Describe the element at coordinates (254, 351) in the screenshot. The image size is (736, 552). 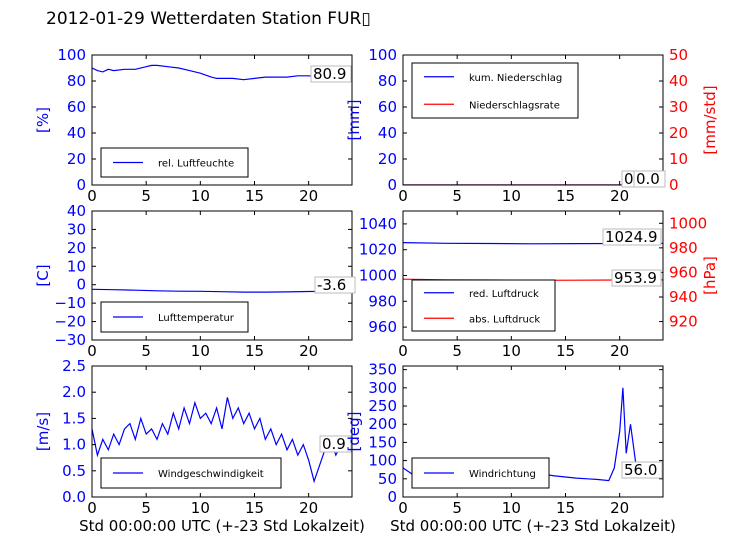
I see `x-tick-label-temperature-15: 15` at that location.